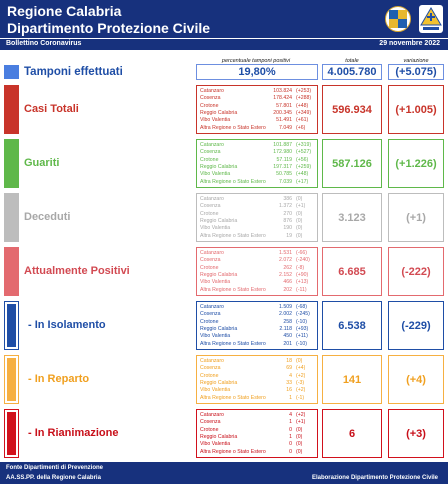 This screenshot has width=448, height=484. Describe the element at coordinates (302, 282) in the screenshot. I see `province-delta: (+13)` at that location.